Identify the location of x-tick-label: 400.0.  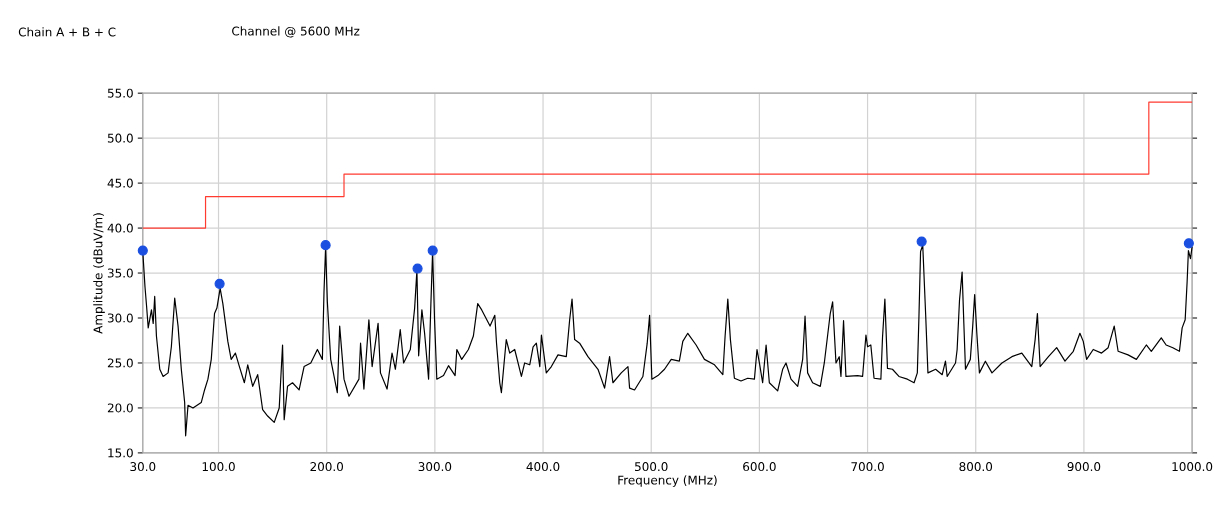
(543, 467).